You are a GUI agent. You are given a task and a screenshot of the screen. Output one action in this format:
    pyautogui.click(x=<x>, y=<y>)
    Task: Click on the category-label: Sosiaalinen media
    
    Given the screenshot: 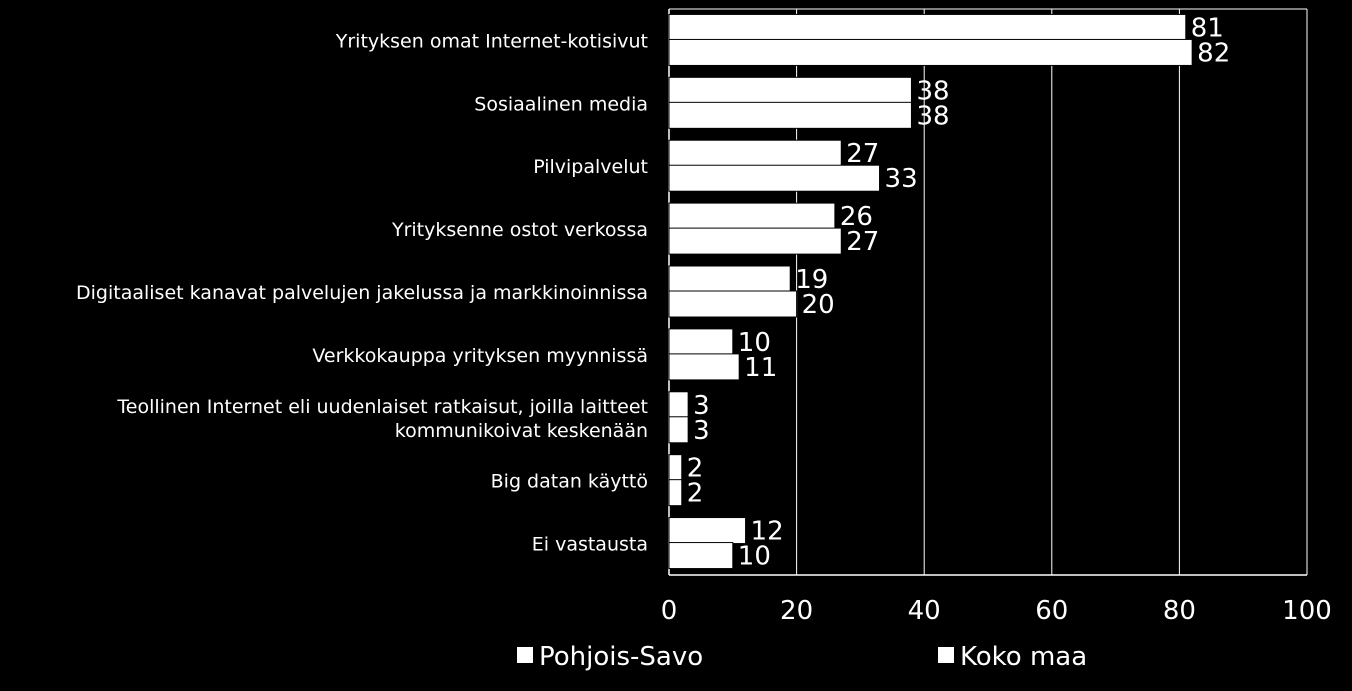 What is the action you would take?
    pyautogui.click(x=561, y=104)
    